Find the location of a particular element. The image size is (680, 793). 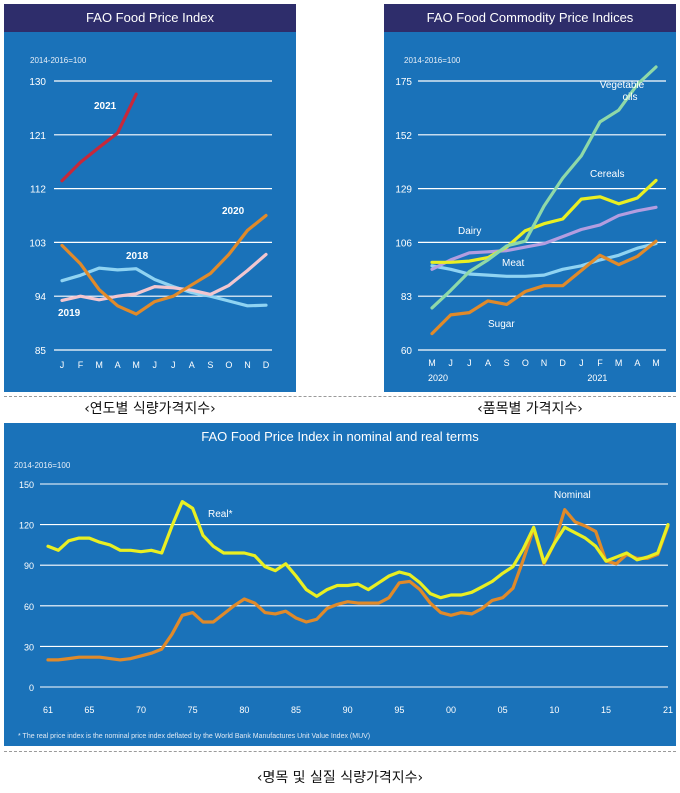

nominal-real-xtick-label: 80 is located at coordinates (244, 710).